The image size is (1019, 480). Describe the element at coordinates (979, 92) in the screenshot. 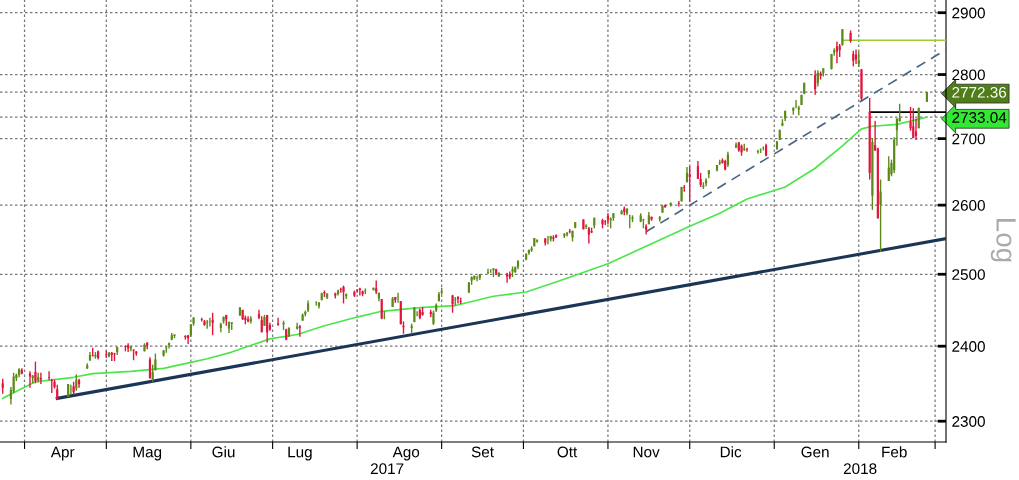

I see `y-tick-label: 2772.36` at that location.